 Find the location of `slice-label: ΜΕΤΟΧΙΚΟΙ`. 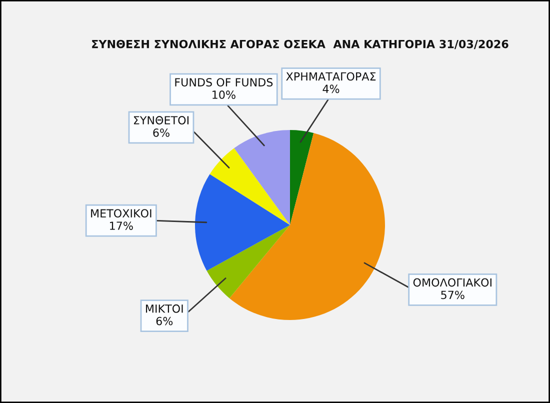

slice-label: ΜΕΤΟΧΙΚΟΙ is located at coordinates (121, 213).